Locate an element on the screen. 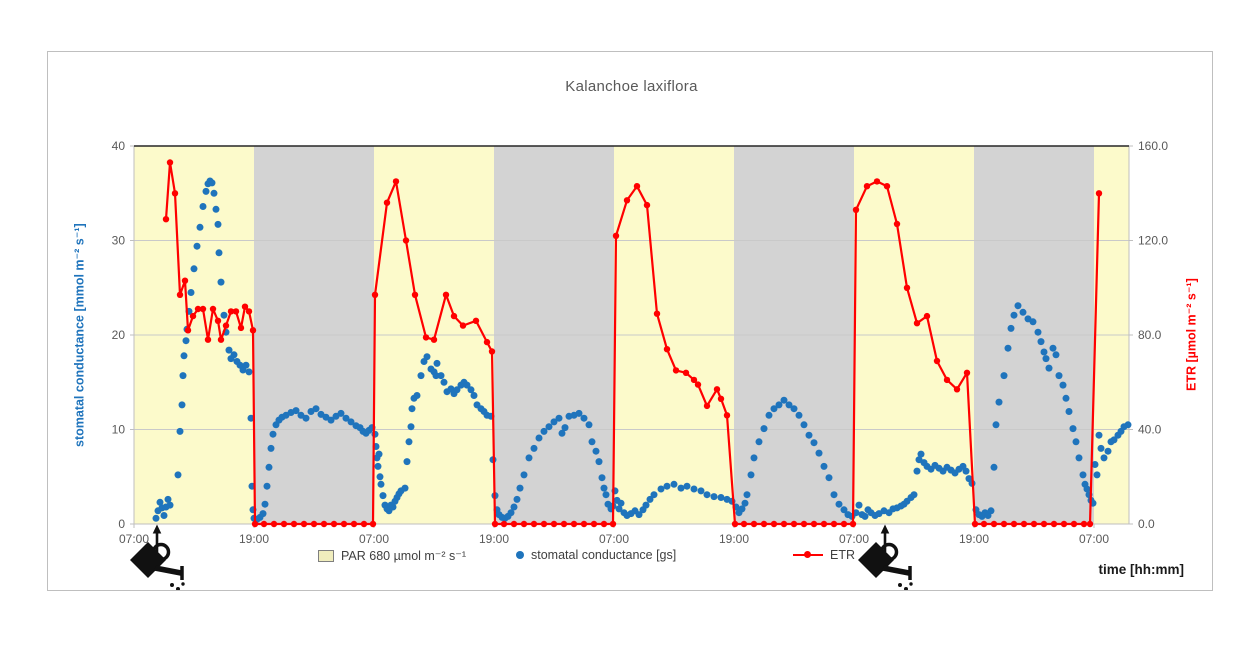 The width and height of the screenshot is (1259, 651). x-axis-title: time [hh:mm] is located at coordinates (1141, 569).